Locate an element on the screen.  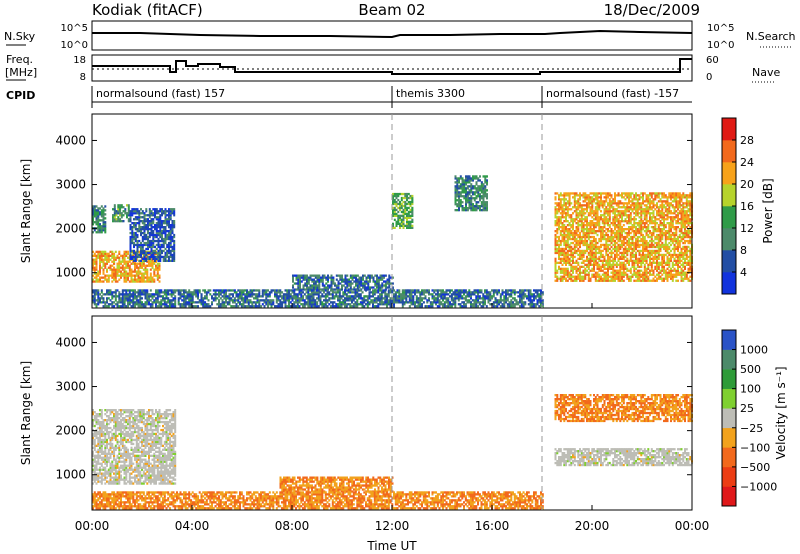
nsearch-tick-top: 10^5 is located at coordinates (720, 28).